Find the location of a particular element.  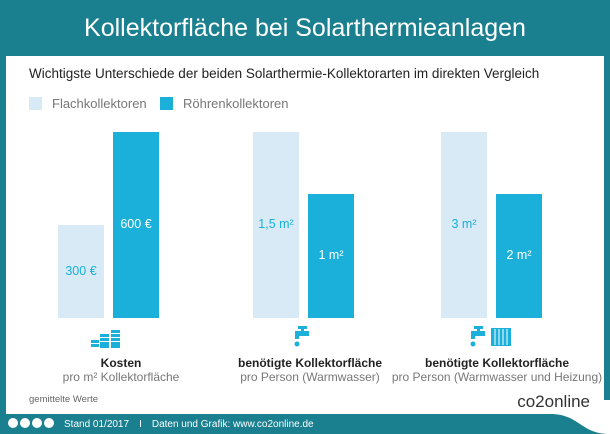

money-stack-icon is located at coordinates (105, 339).